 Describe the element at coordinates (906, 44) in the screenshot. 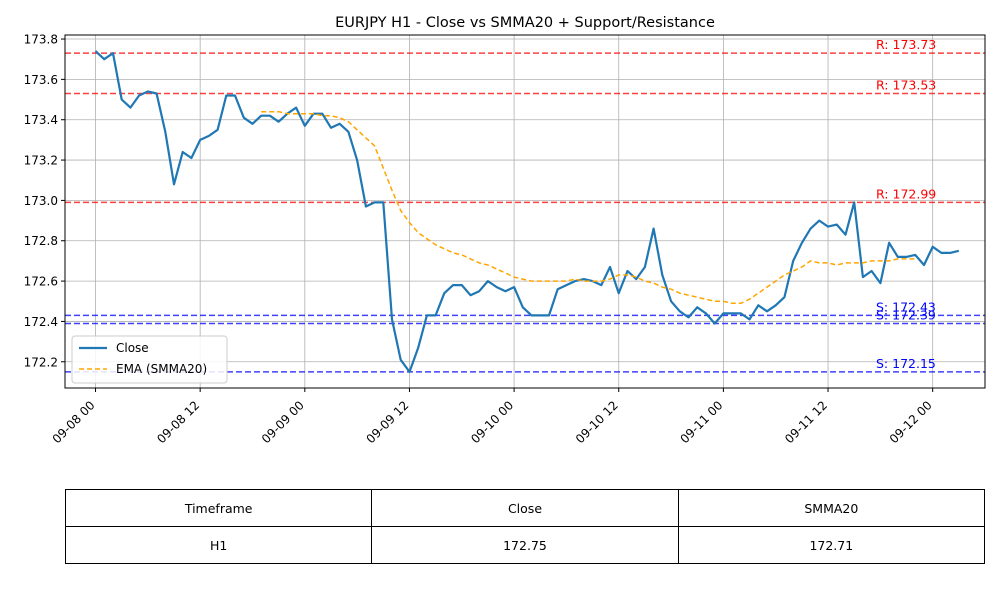

I see `resistance-label: R: 173.73` at that location.